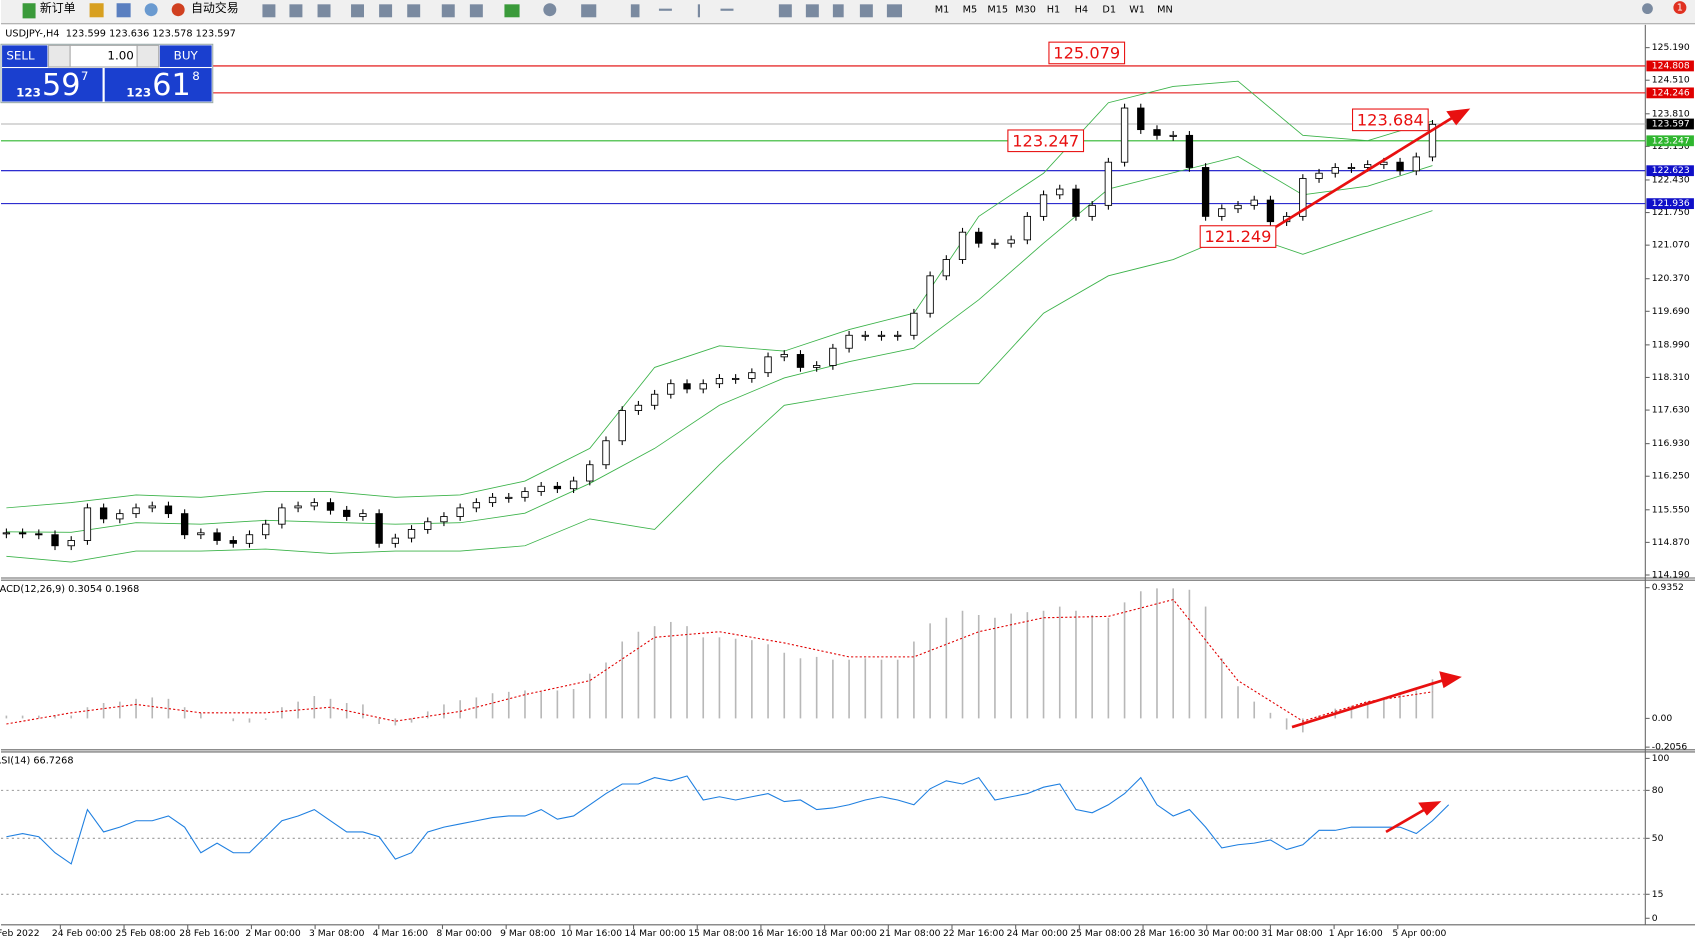 Image resolution: width=1696 pixels, height=941 pixels. Describe the element at coordinates (1365, 172) in the screenshot. I see `trend-arrow` at that location.